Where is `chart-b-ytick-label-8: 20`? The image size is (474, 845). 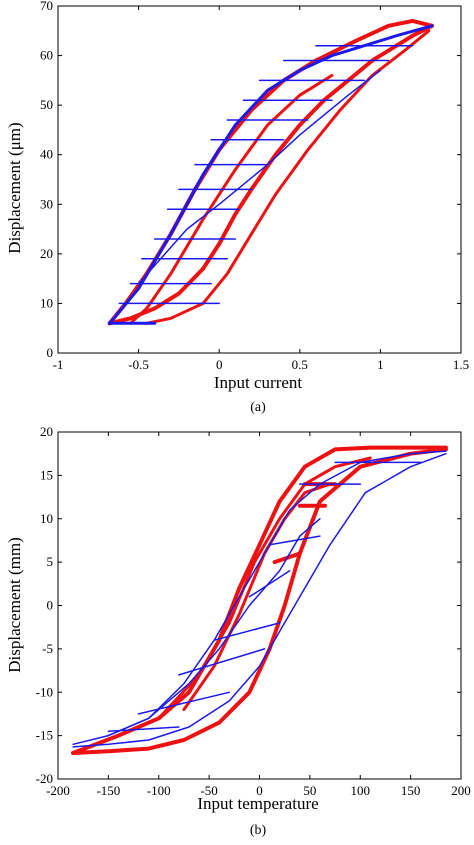
chart-b-ytick-label-8: 20 is located at coordinates (46, 431).